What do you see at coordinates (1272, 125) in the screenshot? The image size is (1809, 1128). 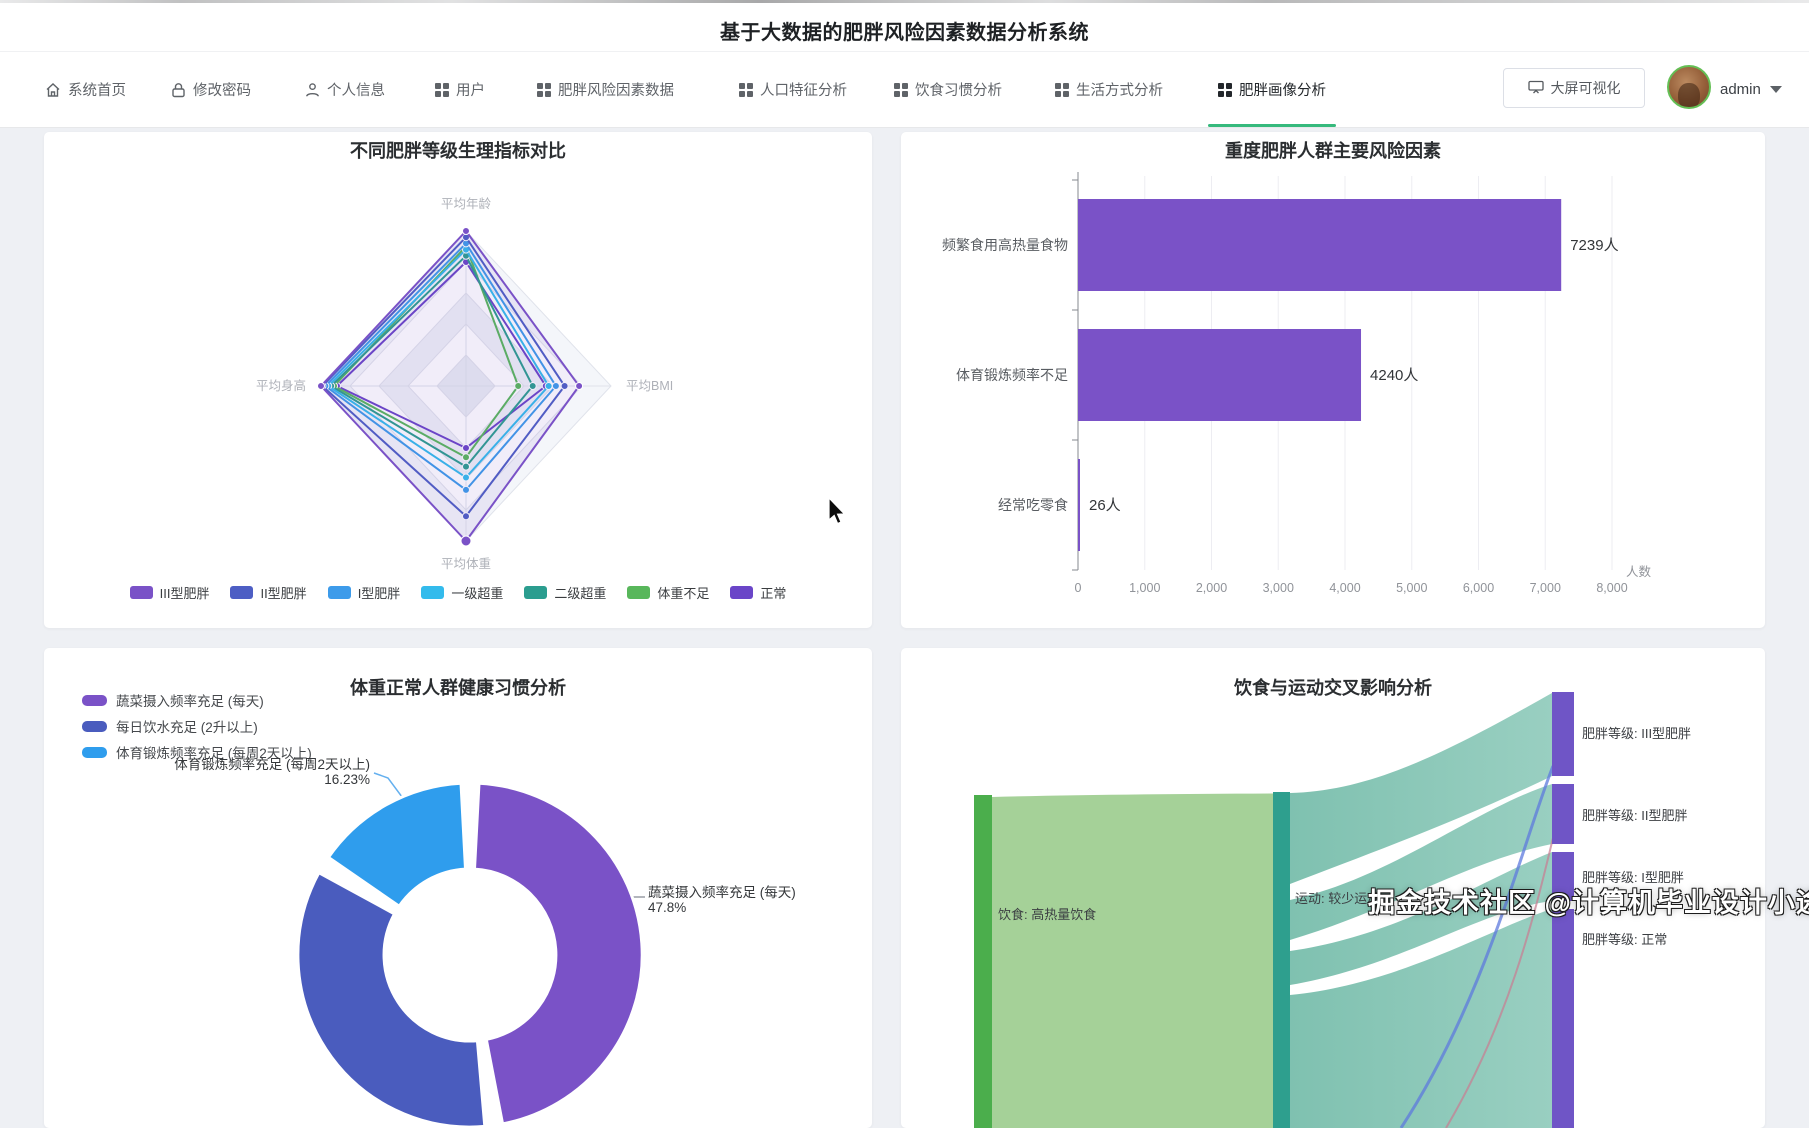 I see `active-tab-underline` at bounding box center [1272, 125].